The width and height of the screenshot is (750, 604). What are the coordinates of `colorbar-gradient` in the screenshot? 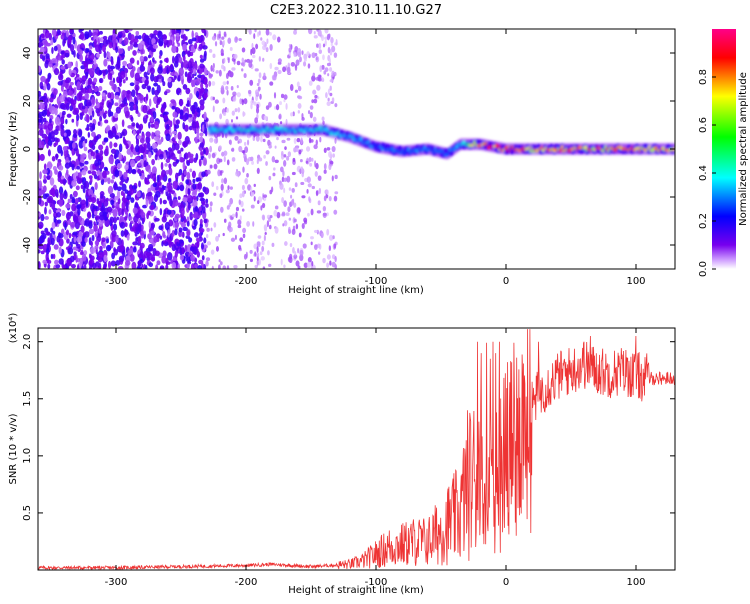 It's located at (724, 149).